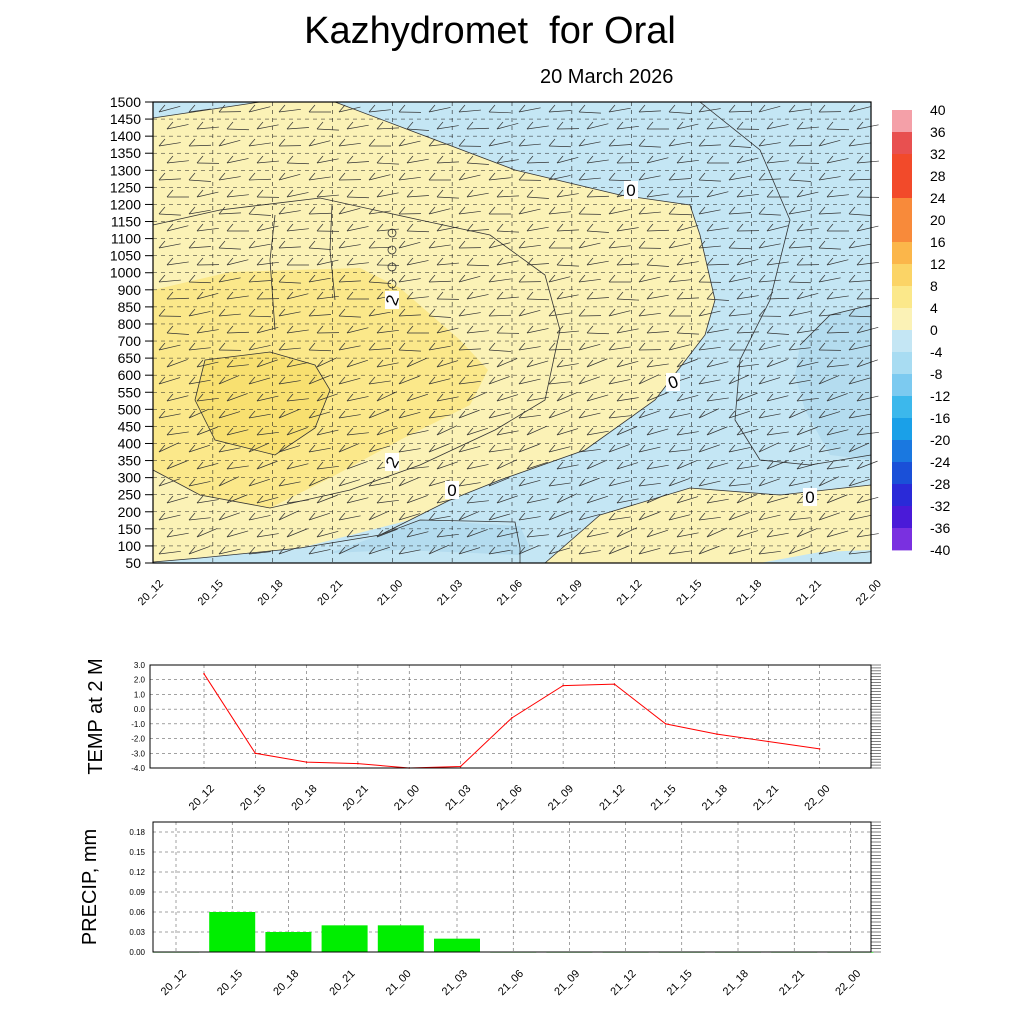 Image resolution: width=1024 pixels, height=1024 pixels. I want to click on y-tick-label: 0.00, so click(137, 952).